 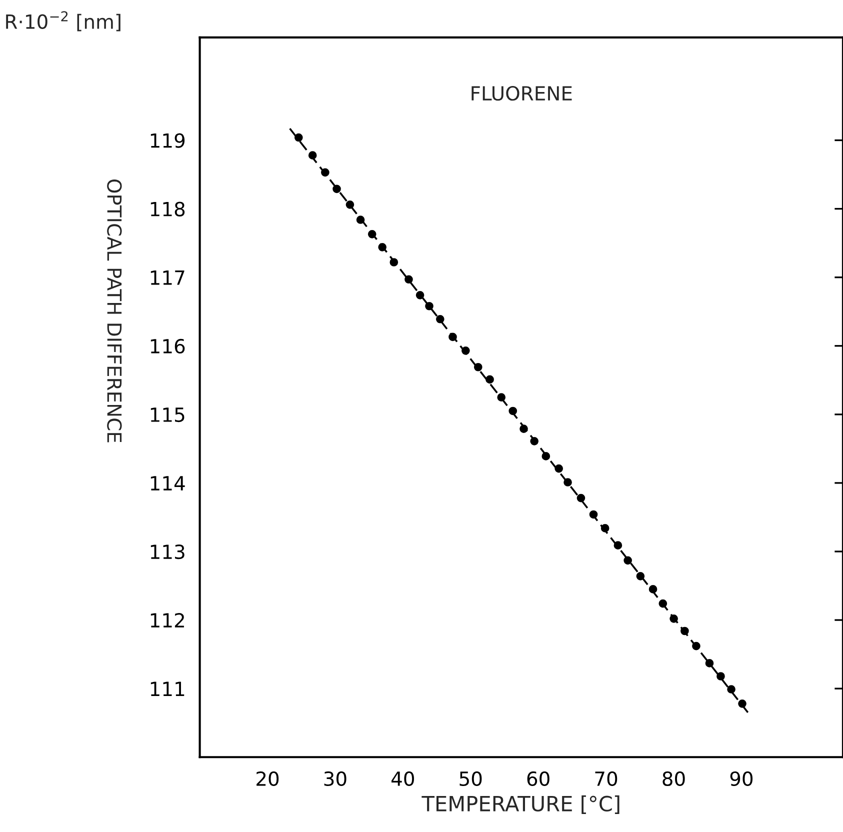 What do you see at coordinates (167, 209) in the screenshot?
I see `y-tick-label: 118` at bounding box center [167, 209].